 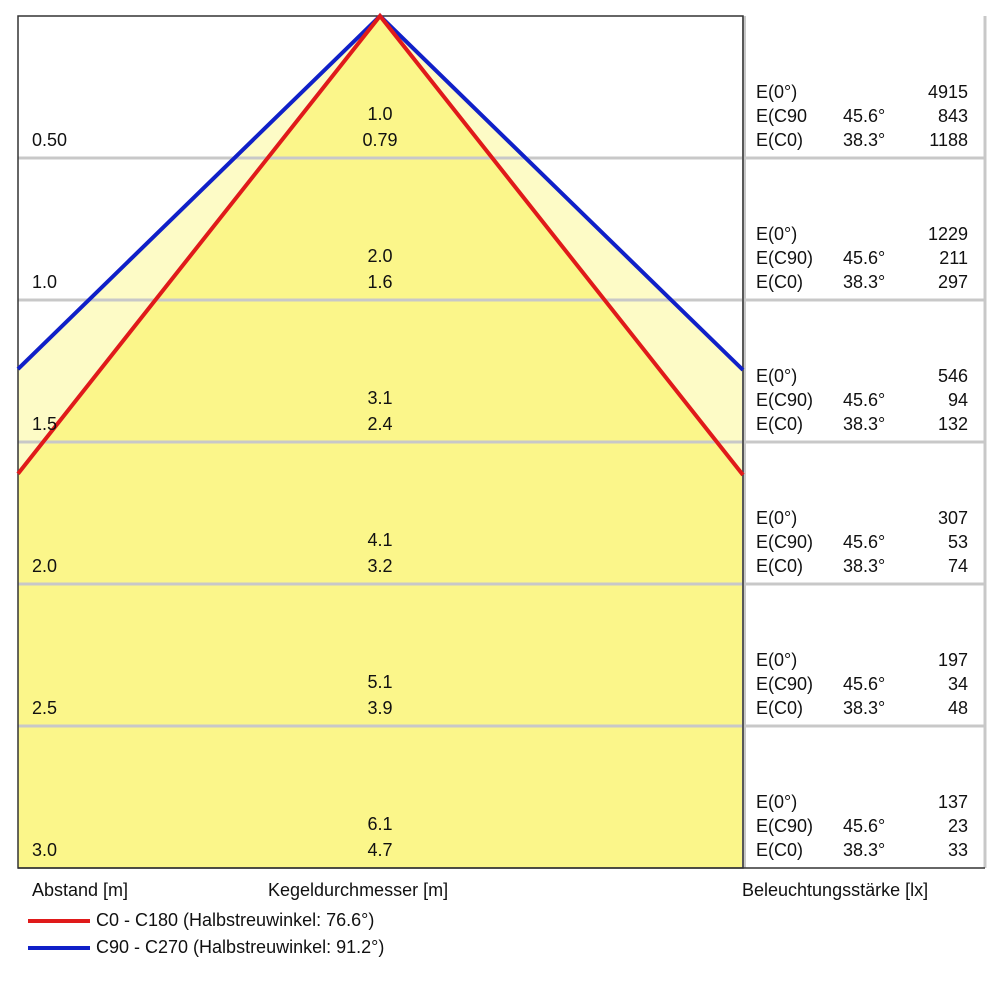 What do you see at coordinates (49, 140) in the screenshot?
I see `distance-label: 0.50` at bounding box center [49, 140].